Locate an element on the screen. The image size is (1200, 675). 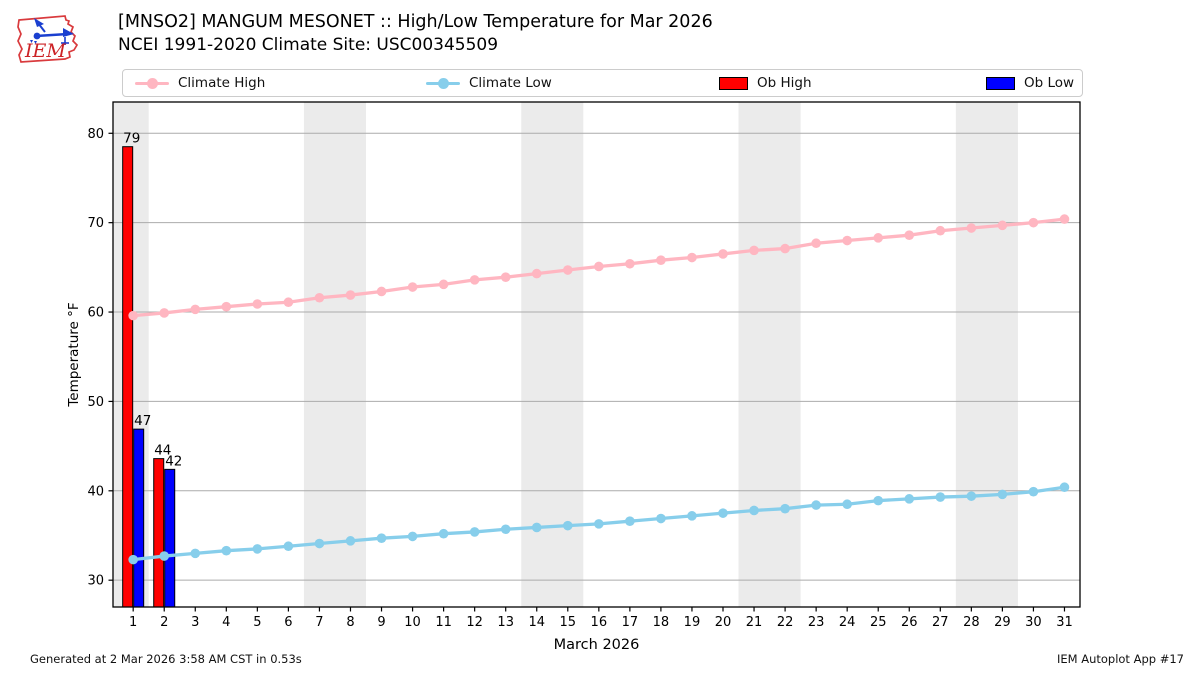
bar-value-label: 79 is located at coordinates (131, 139).